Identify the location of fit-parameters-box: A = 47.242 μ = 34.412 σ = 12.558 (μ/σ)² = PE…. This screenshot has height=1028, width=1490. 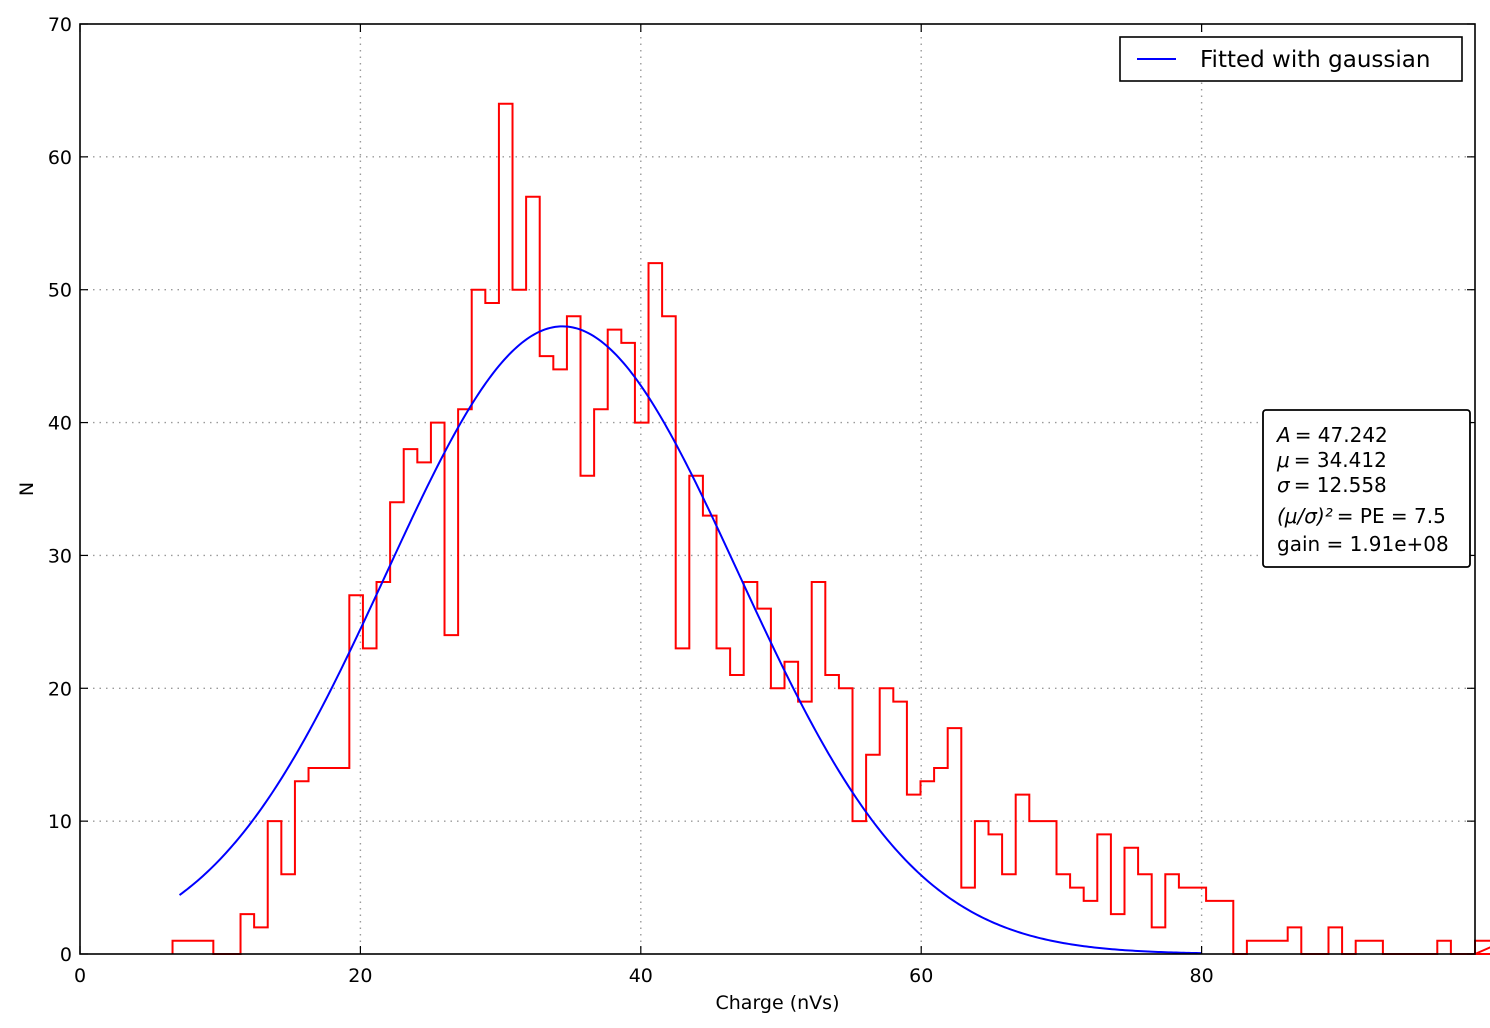
(1366, 488).